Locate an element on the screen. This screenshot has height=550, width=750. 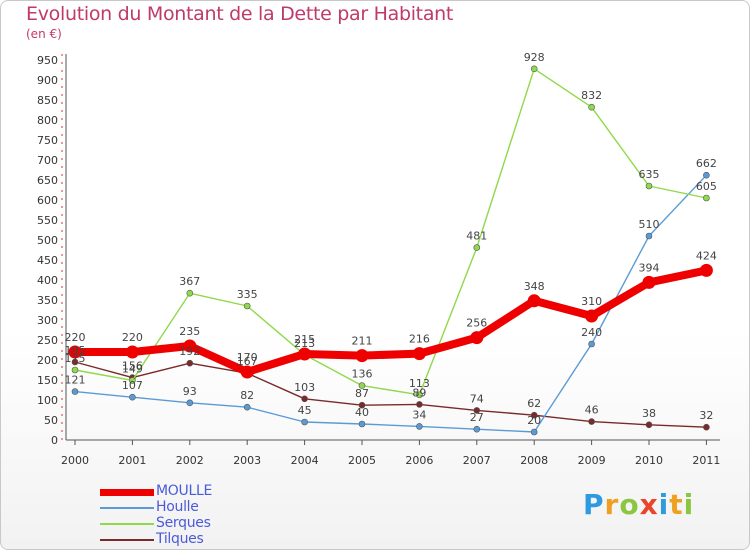
data-label-serques: 928 is located at coordinates (534, 57).